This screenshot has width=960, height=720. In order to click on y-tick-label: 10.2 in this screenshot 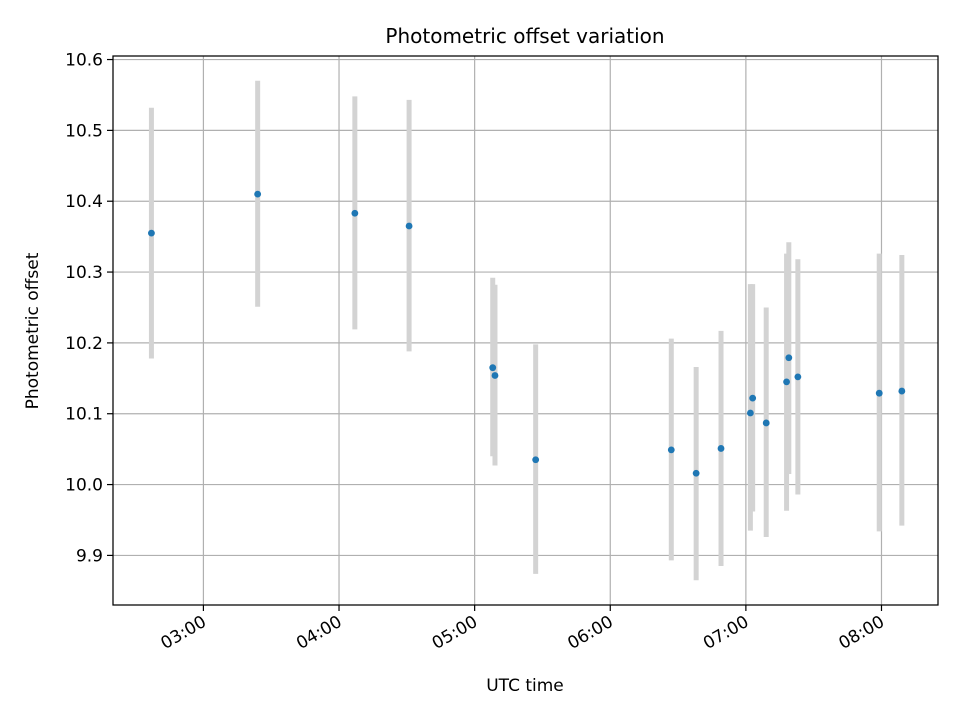, I will do `click(84, 344)`.